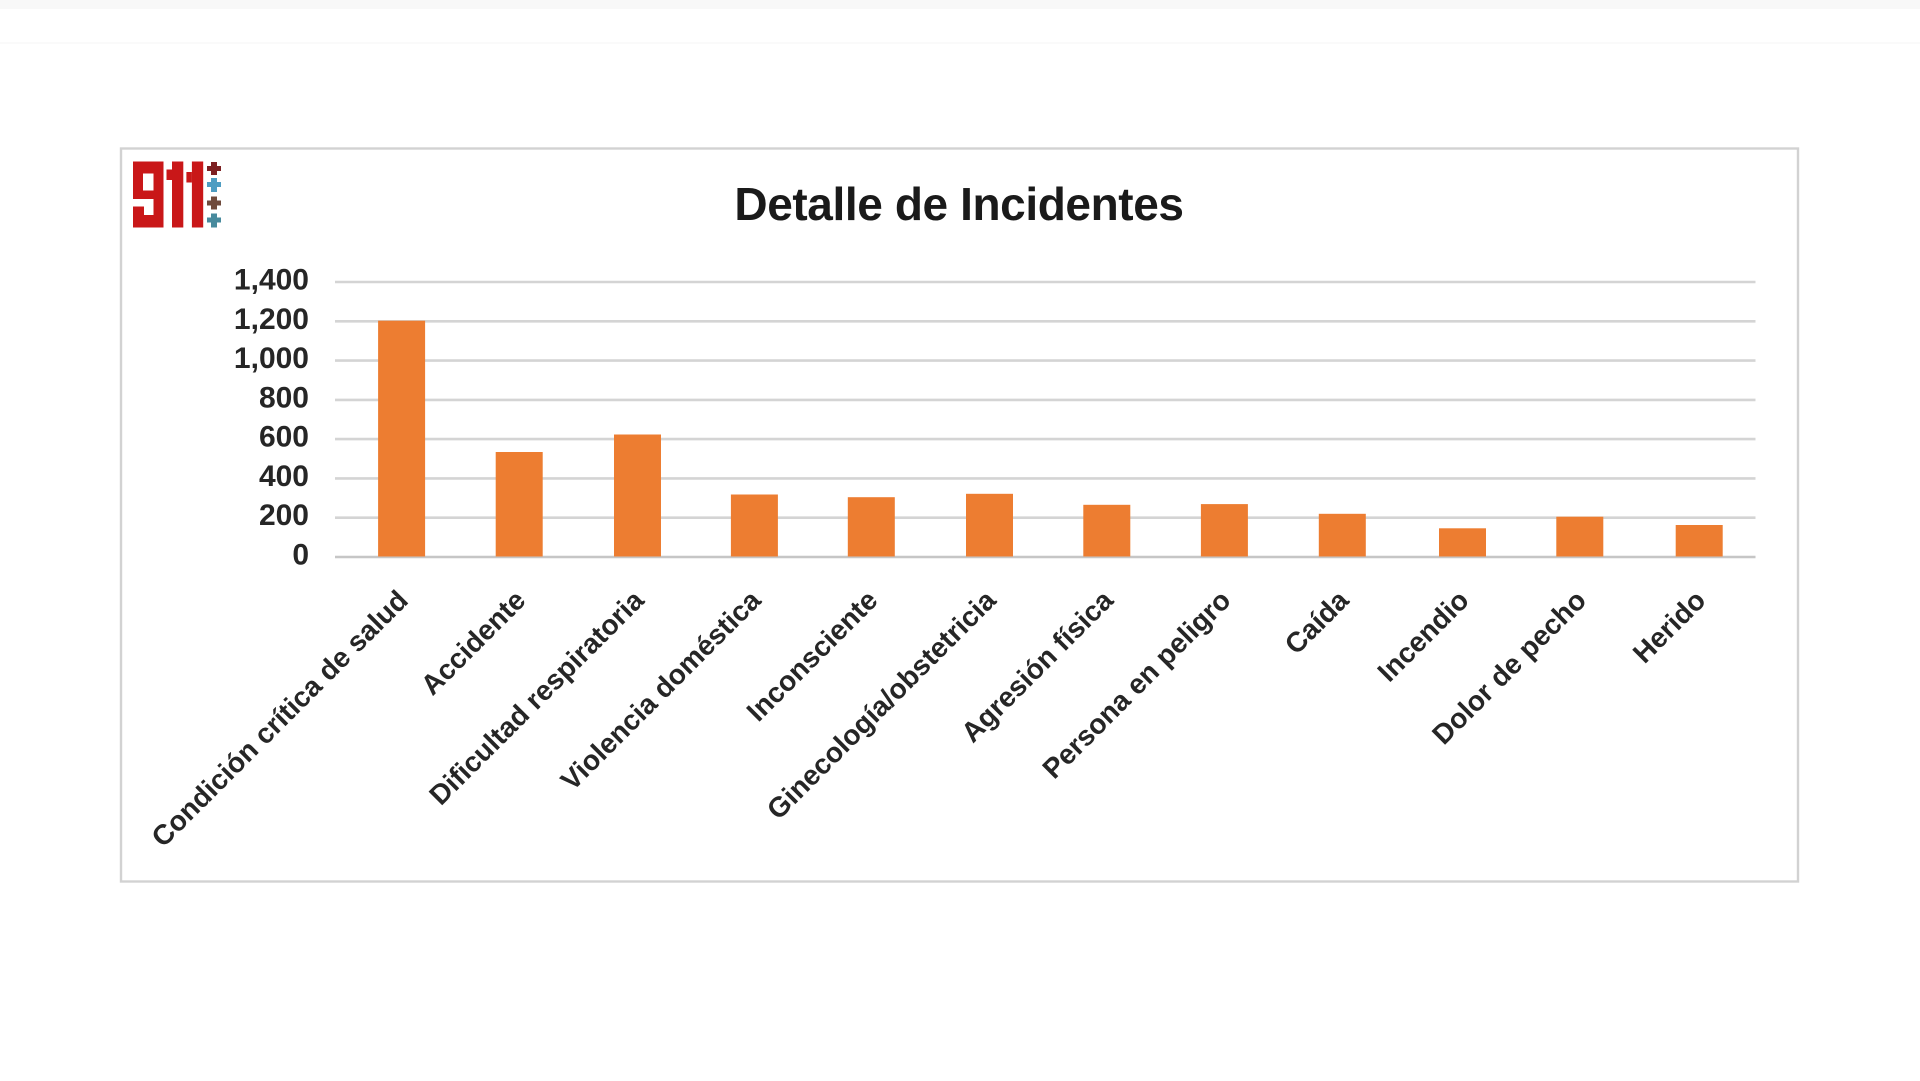 The image size is (1920, 1081). I want to click on svg-text: 200, so click(284, 515).